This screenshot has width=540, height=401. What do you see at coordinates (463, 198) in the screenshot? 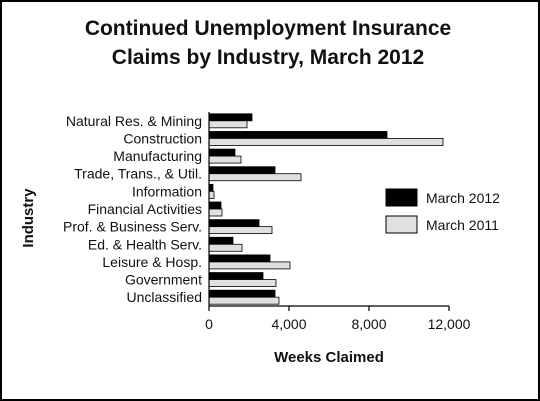
I see `legend-label-march-2012: March 2012` at bounding box center [463, 198].